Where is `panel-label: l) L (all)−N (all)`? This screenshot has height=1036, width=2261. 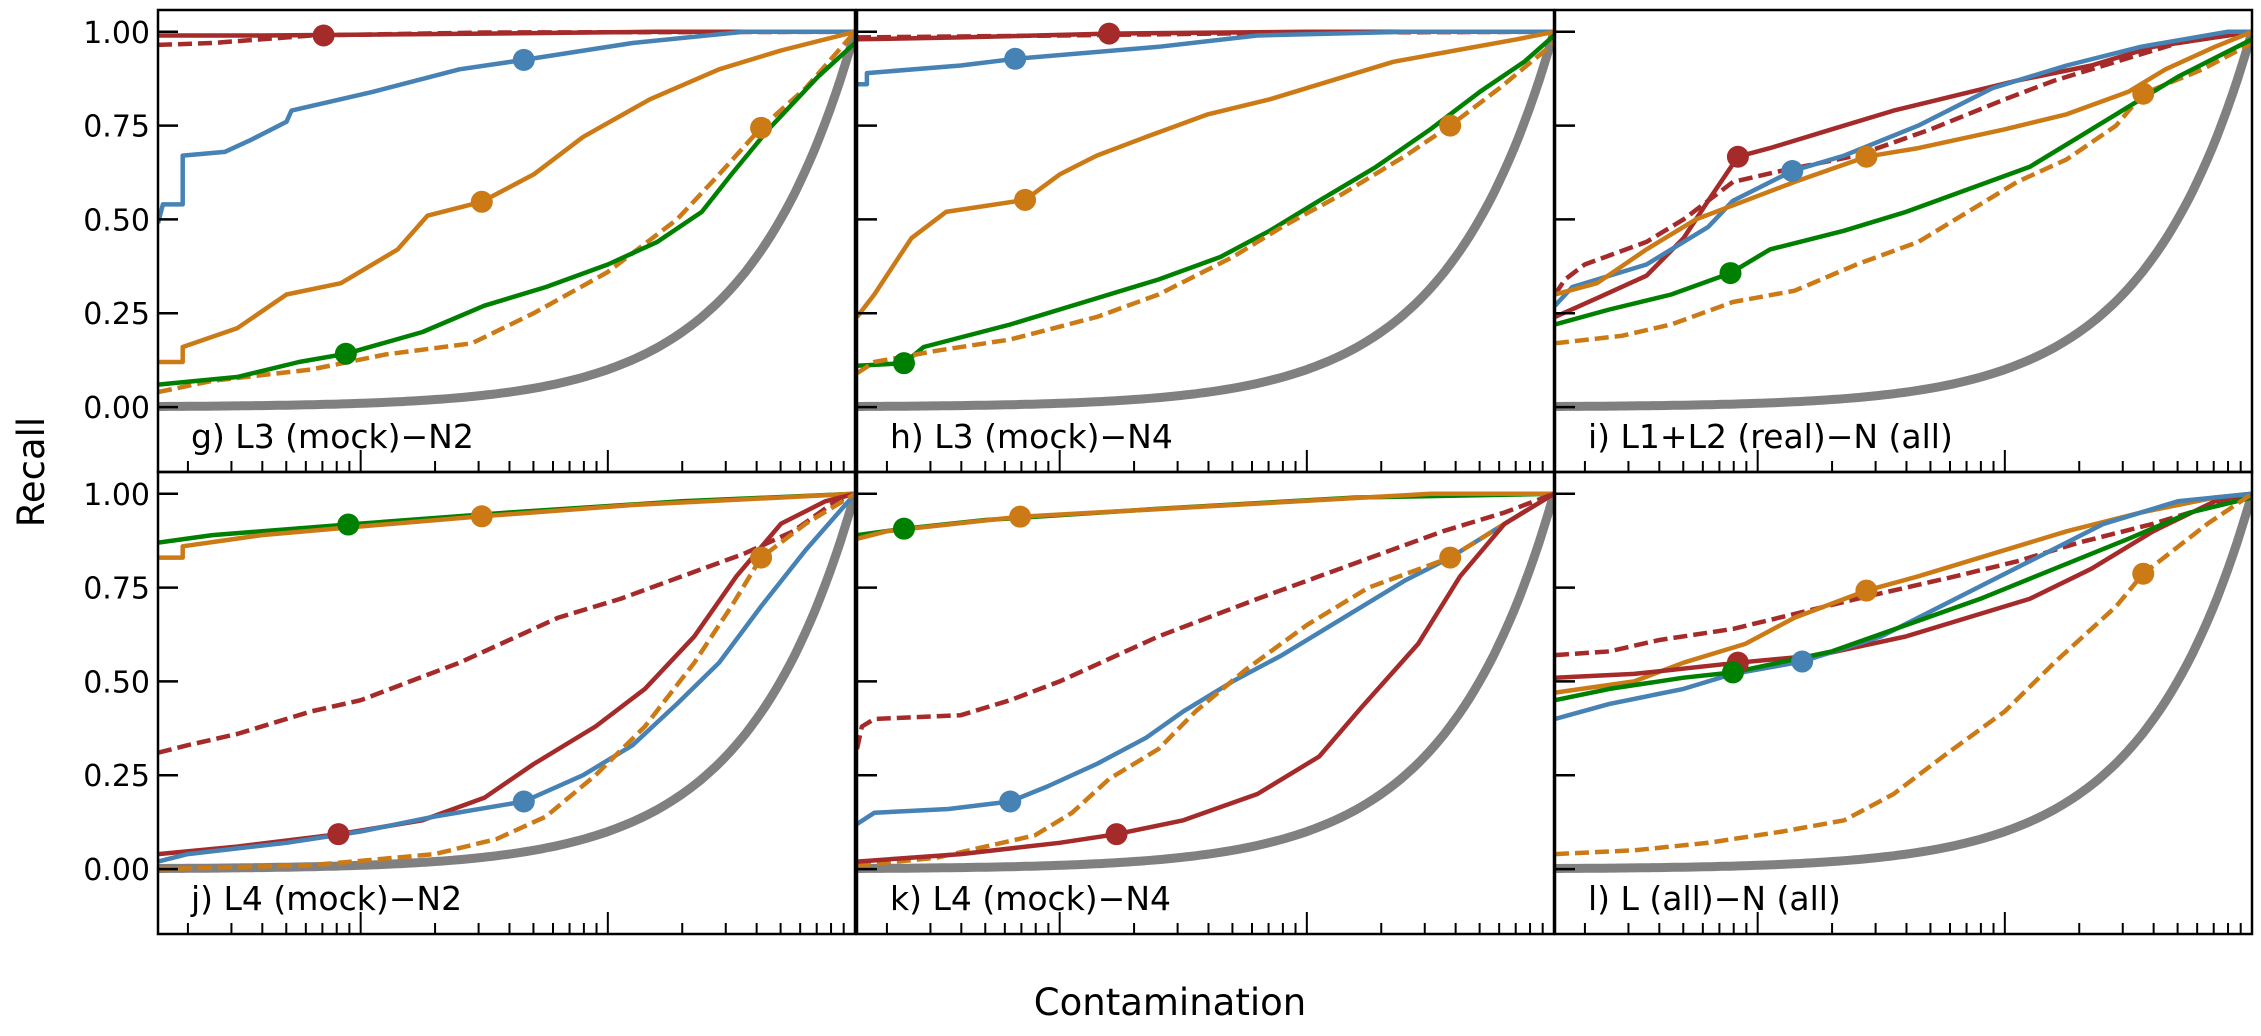
panel-label: l) L (all)−N (all) is located at coordinates (1714, 898).